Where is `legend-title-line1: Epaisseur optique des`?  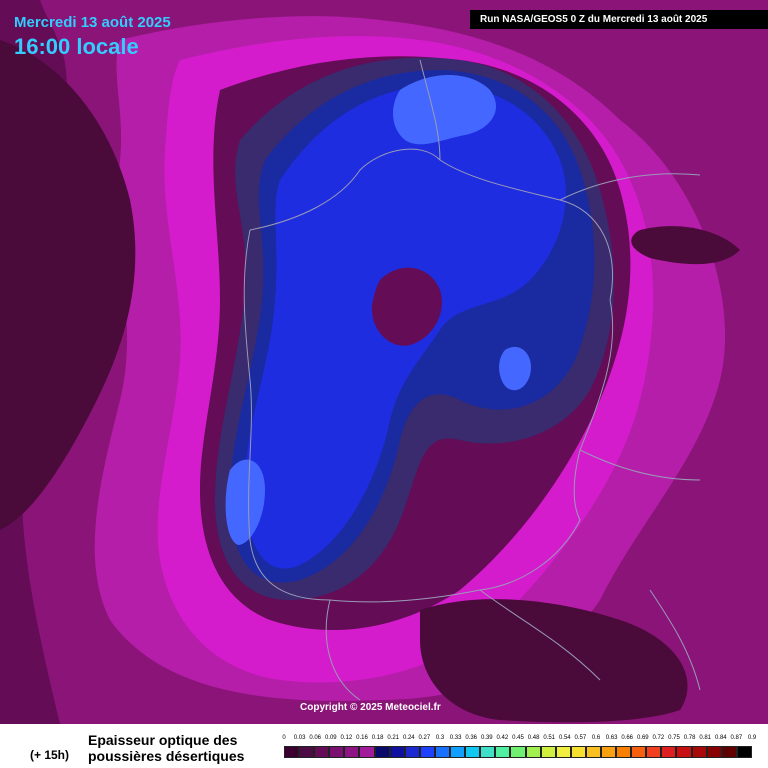
legend-title-line1: Epaisseur optique des is located at coordinates (163, 740).